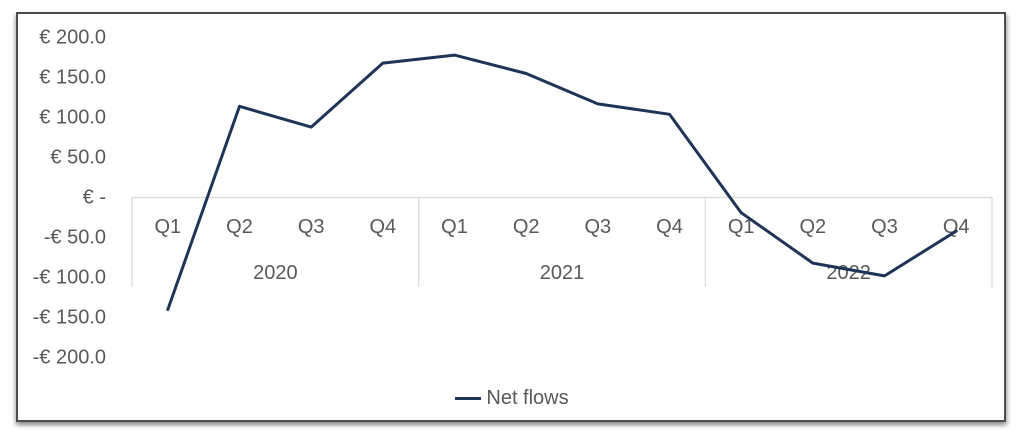 The width and height of the screenshot is (1024, 441). I want to click on y-tick-label: € 200.0, so click(72, 38).